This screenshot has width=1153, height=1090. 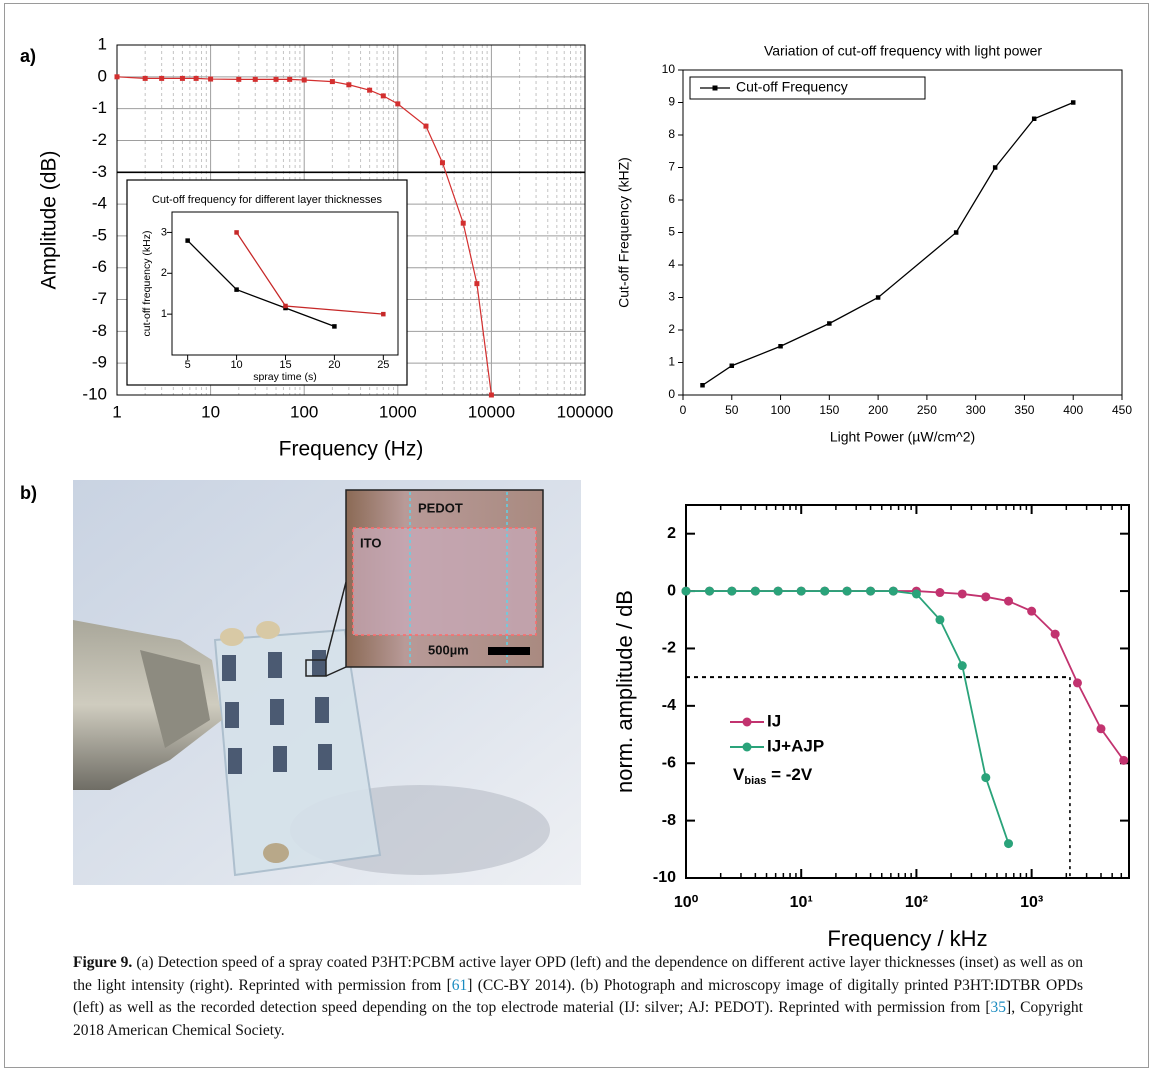 I want to click on series-group, so click(x=888, y=244).